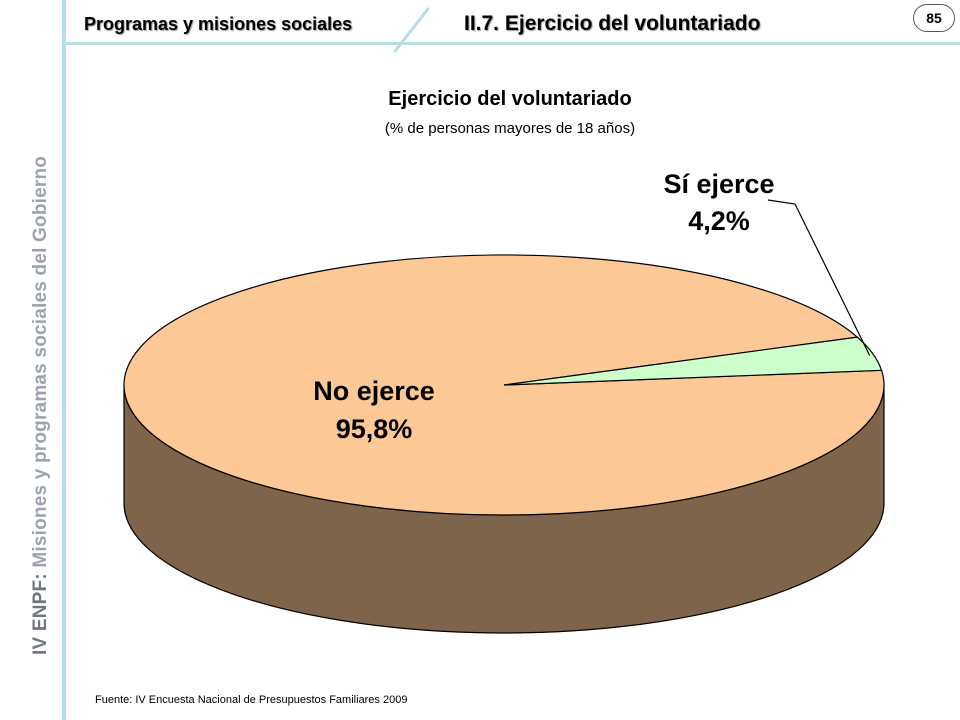 This screenshot has width=960, height=720. What do you see at coordinates (513, 43) in the screenshot?
I see `header-divider` at bounding box center [513, 43].